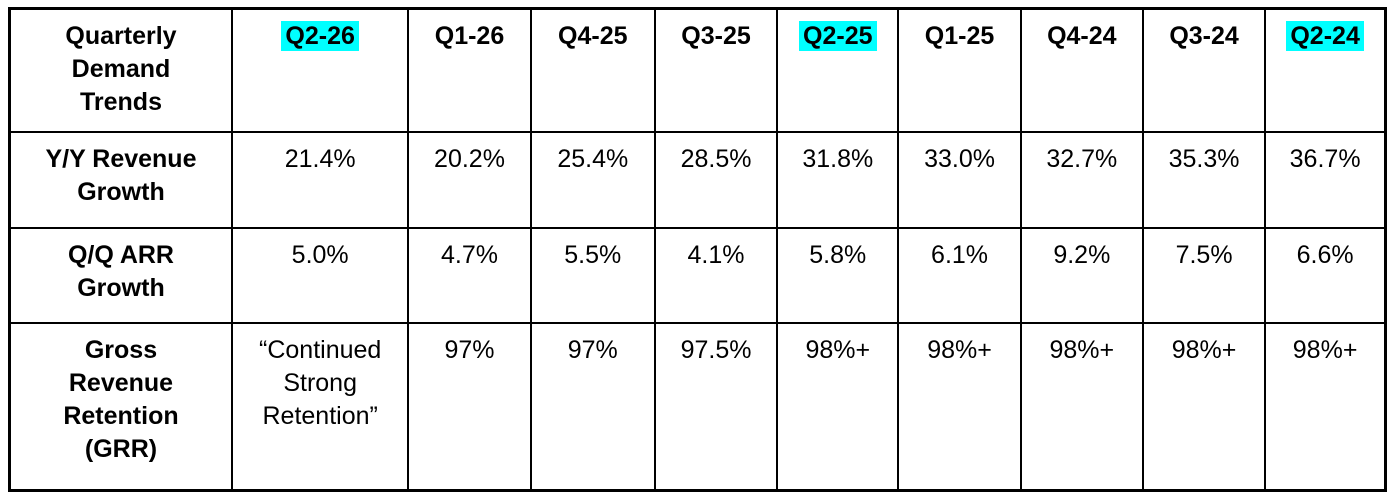 The height and width of the screenshot is (500, 1395). I want to click on cell-value: 5.8%, so click(838, 275).